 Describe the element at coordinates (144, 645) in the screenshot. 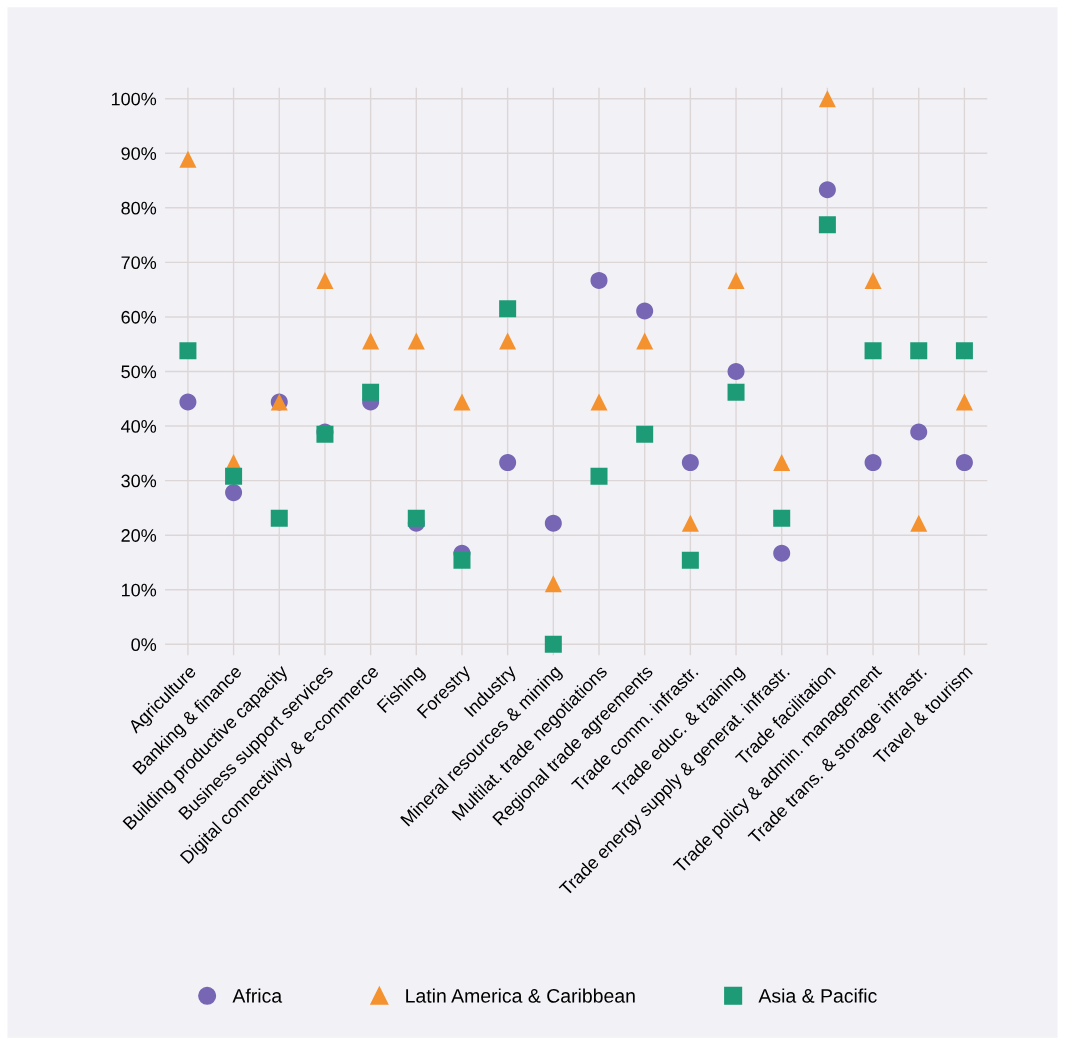

I see `y-tick-label: 0%` at that location.